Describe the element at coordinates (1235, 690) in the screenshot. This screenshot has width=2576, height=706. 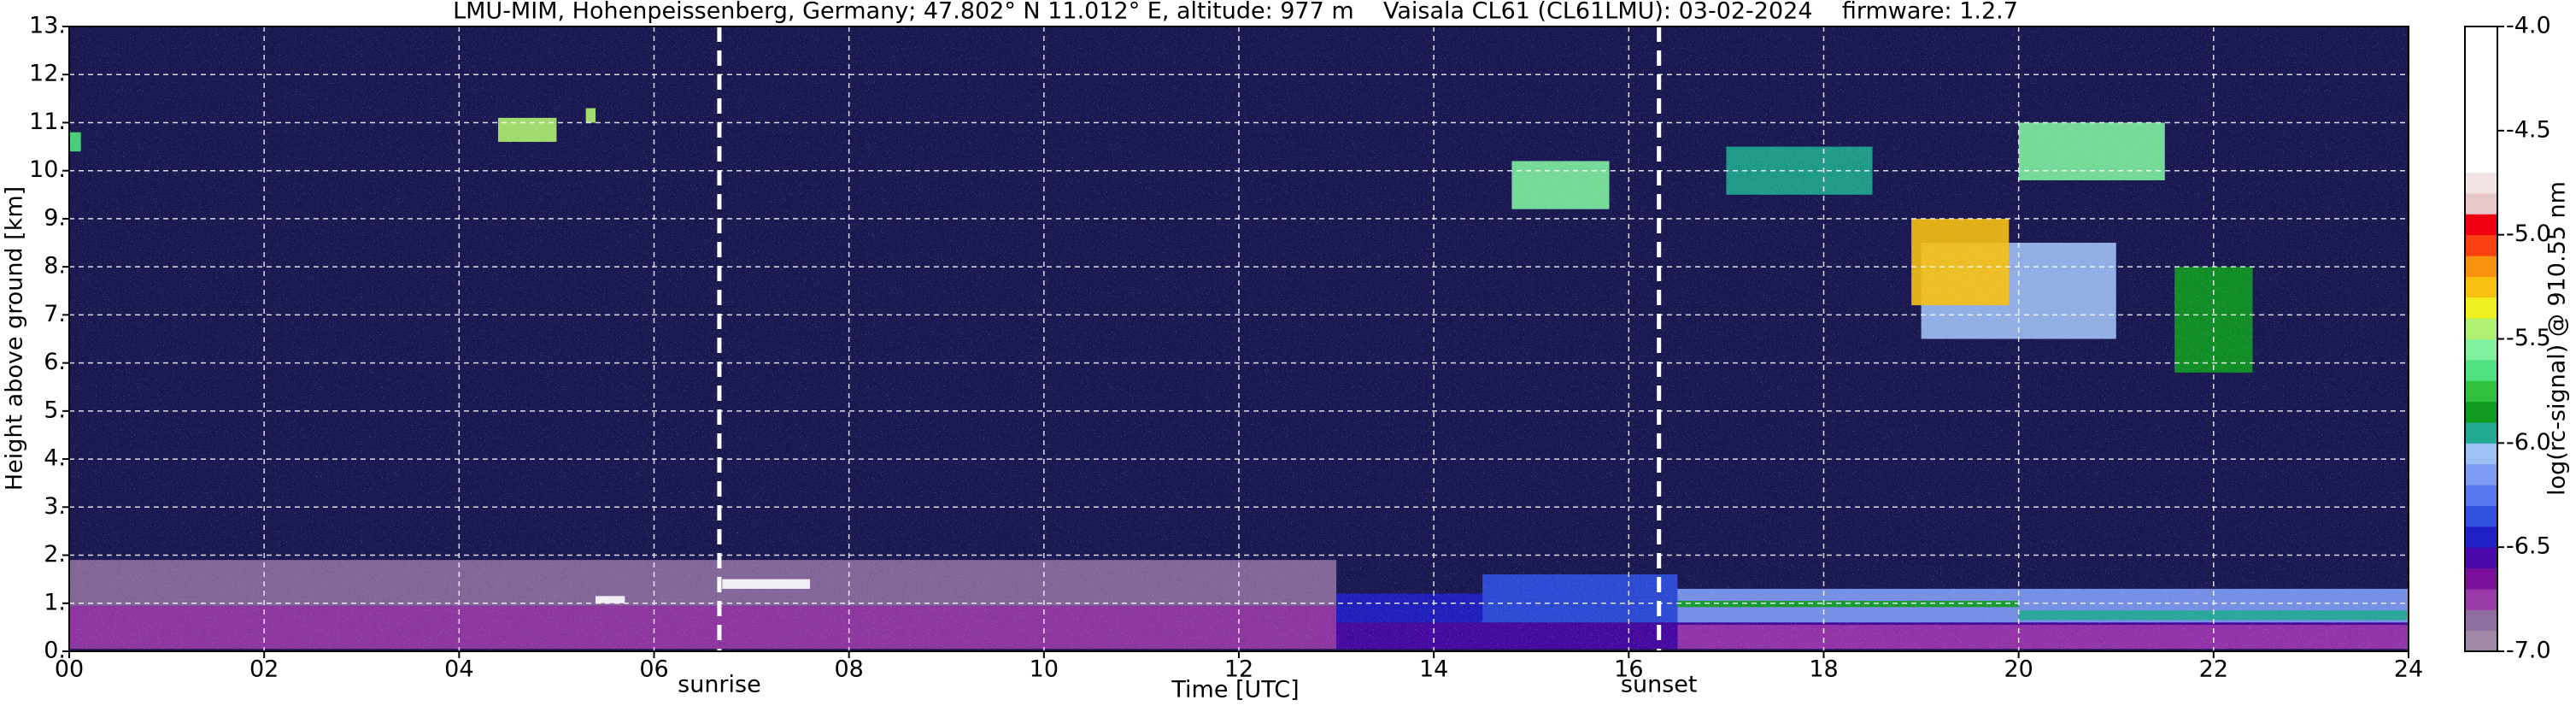
I see `x-axis-label: Time [UTC]` at that location.